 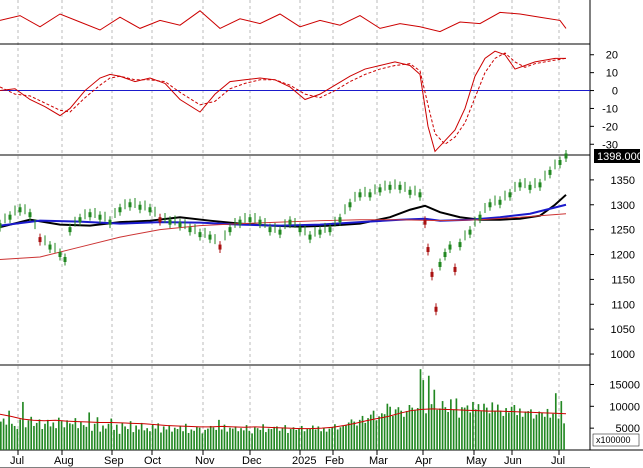 What do you see at coordinates (623, 280) in the screenshot?
I see `price-tick-label: 1150` at bounding box center [623, 280].